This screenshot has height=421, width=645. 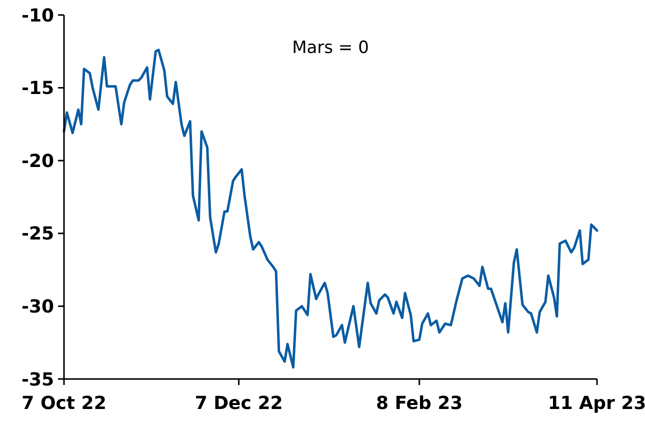 I want to click on x-tick-label: 8 Feb 23, so click(x=419, y=403).